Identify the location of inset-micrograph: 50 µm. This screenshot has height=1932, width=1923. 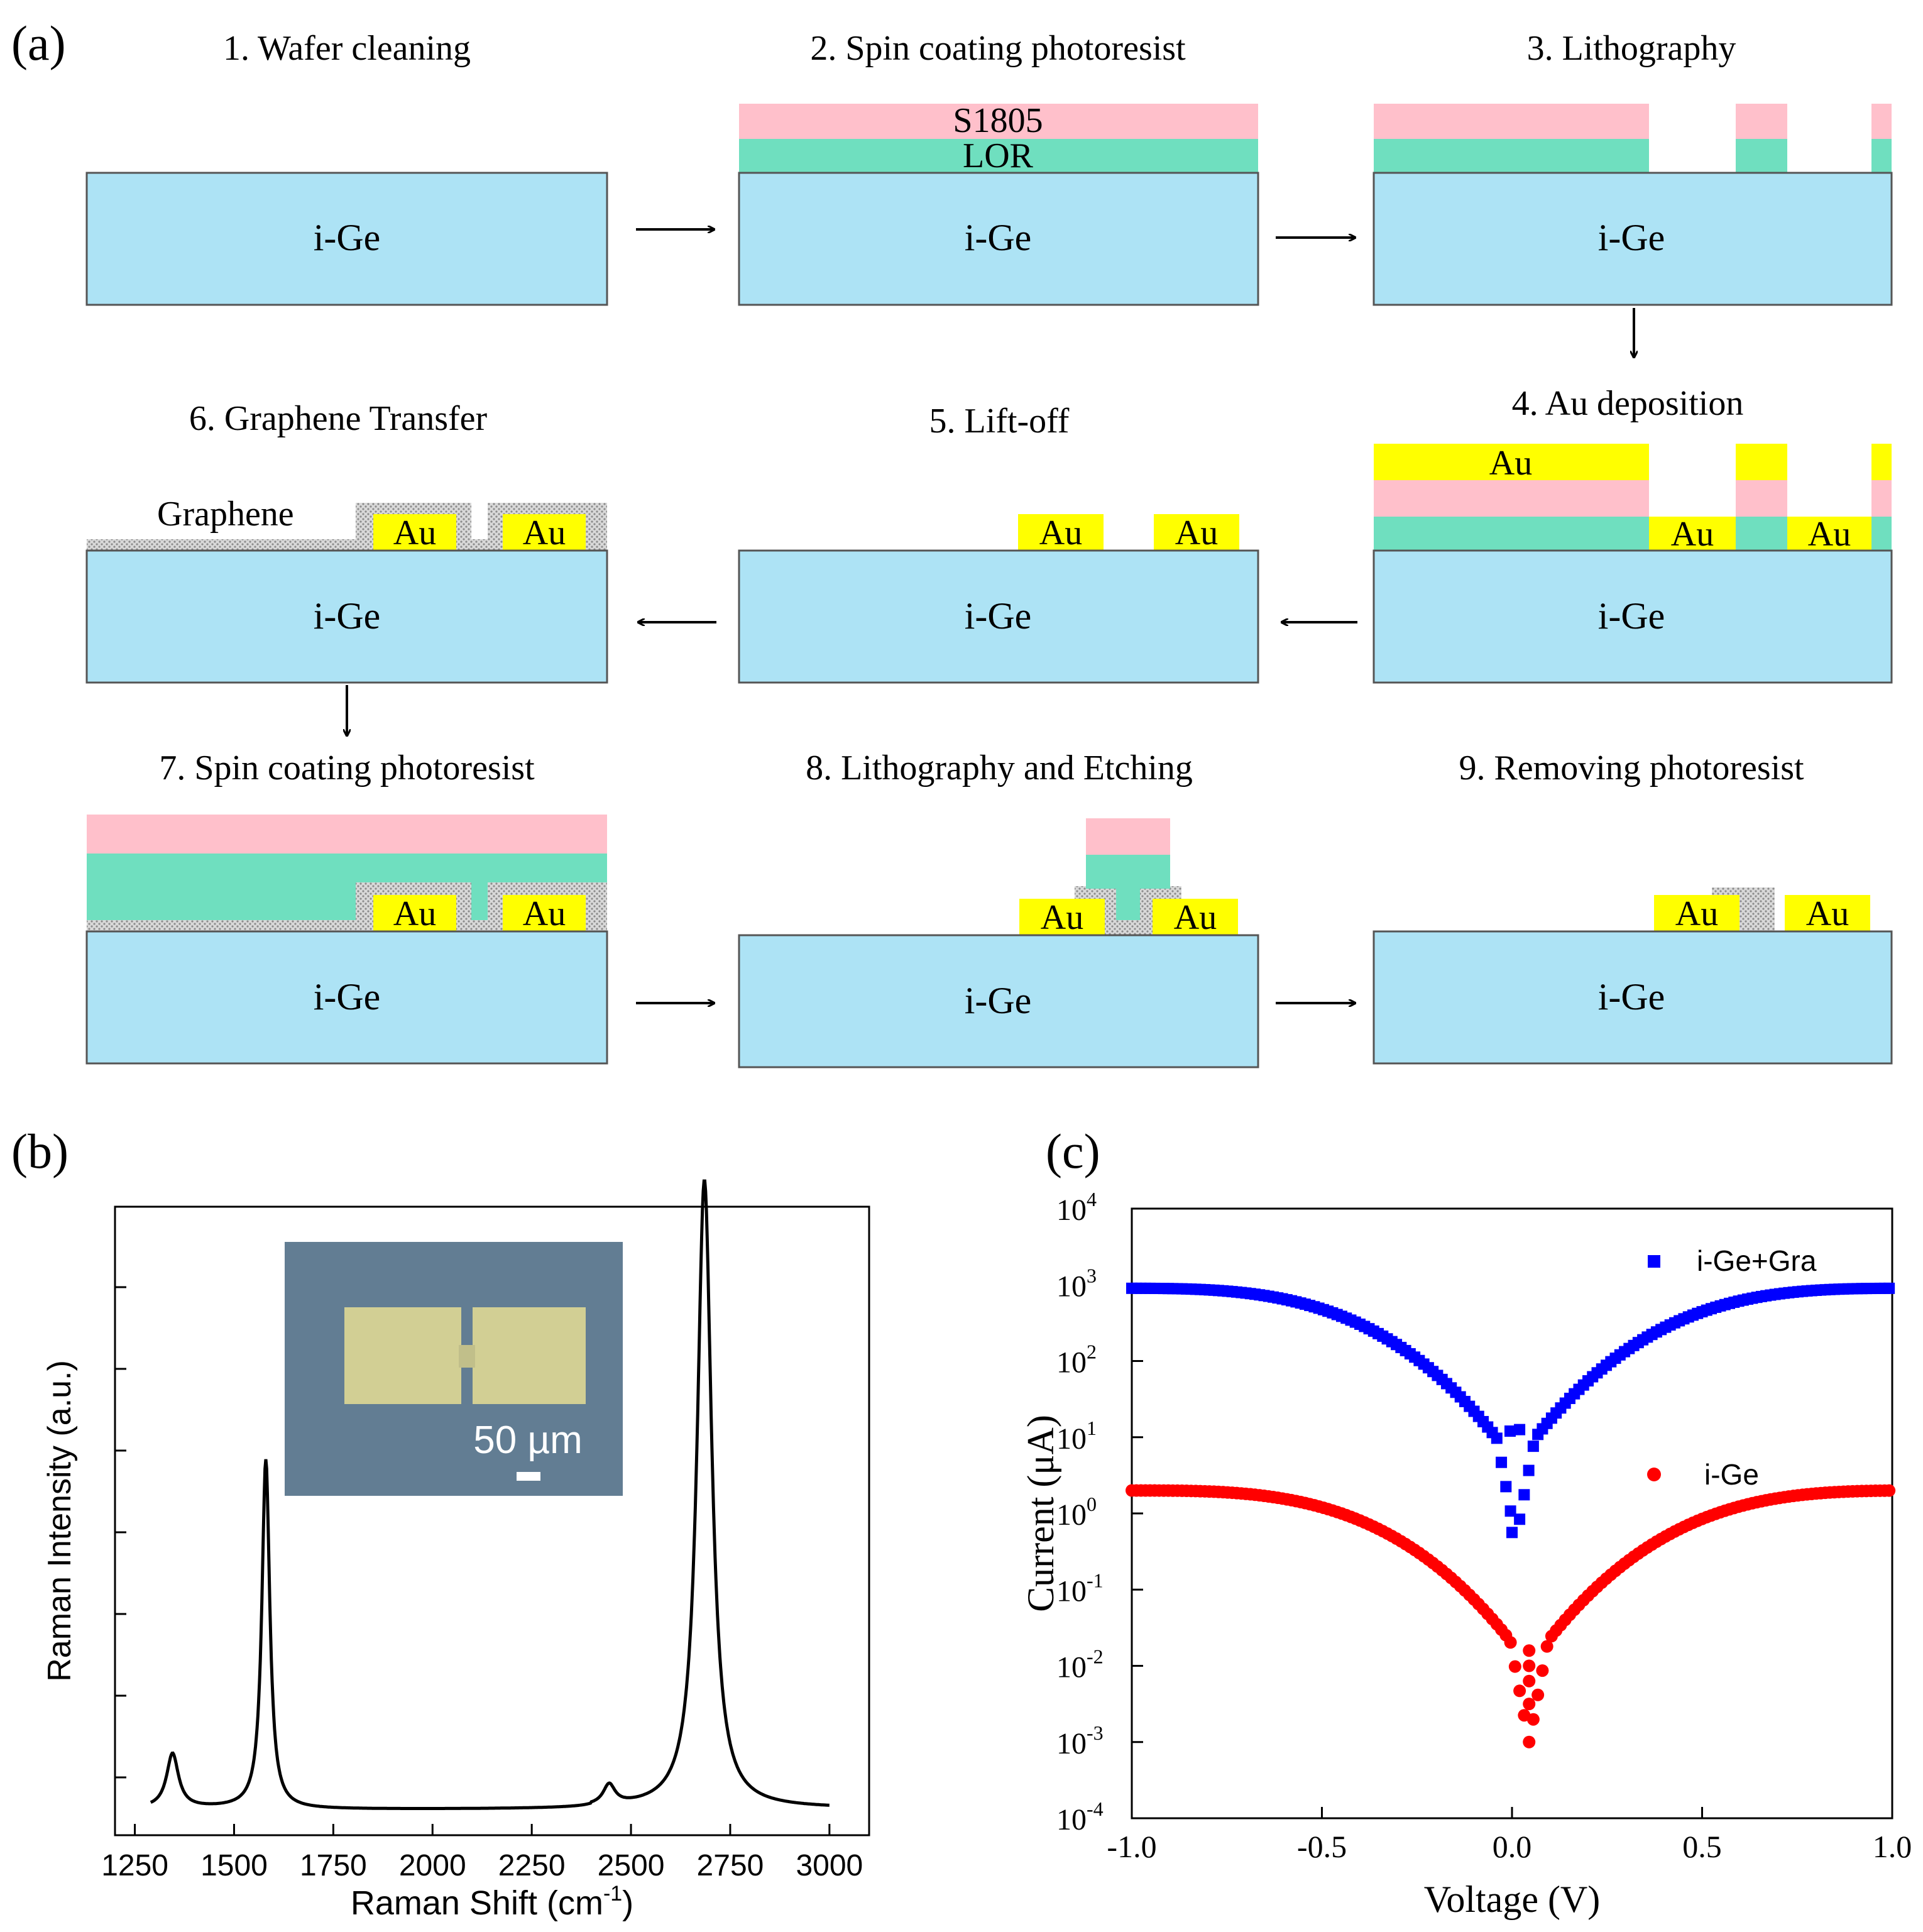
(454, 1369).